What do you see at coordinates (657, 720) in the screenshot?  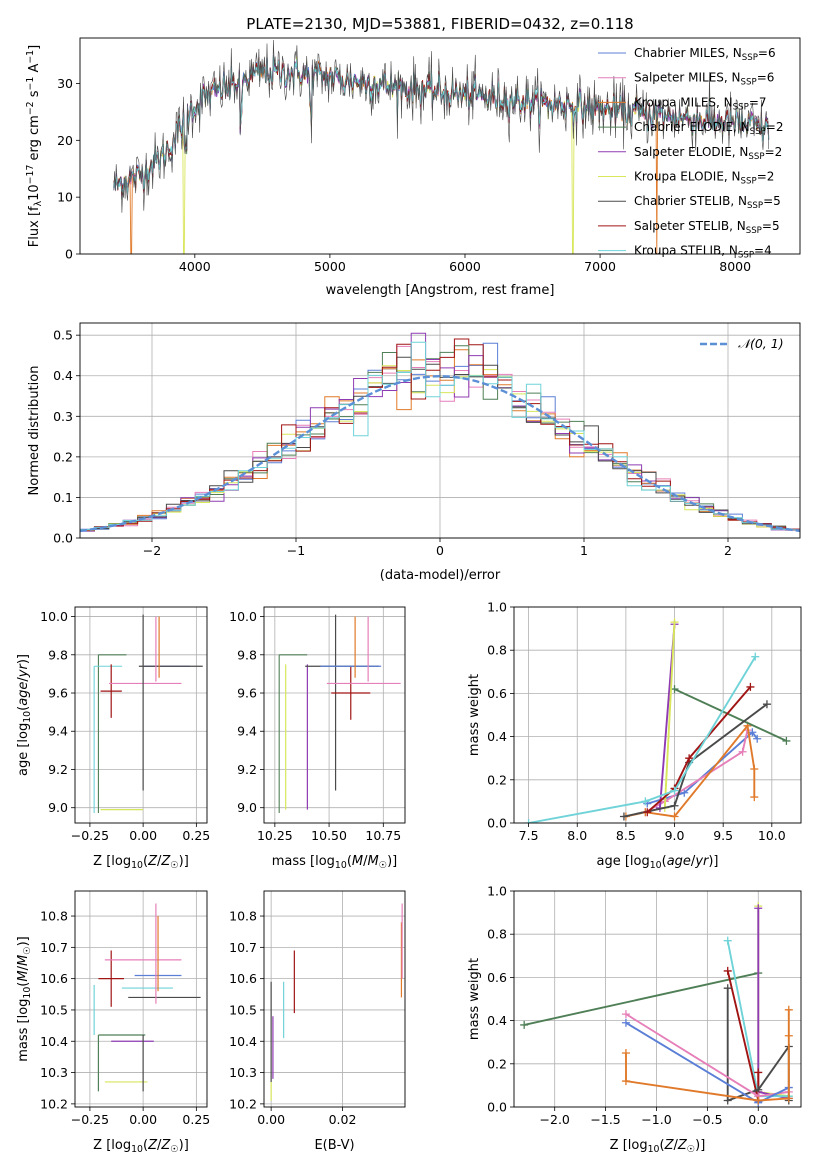 I see `mass-weight-vs-age-plot` at bounding box center [657, 720].